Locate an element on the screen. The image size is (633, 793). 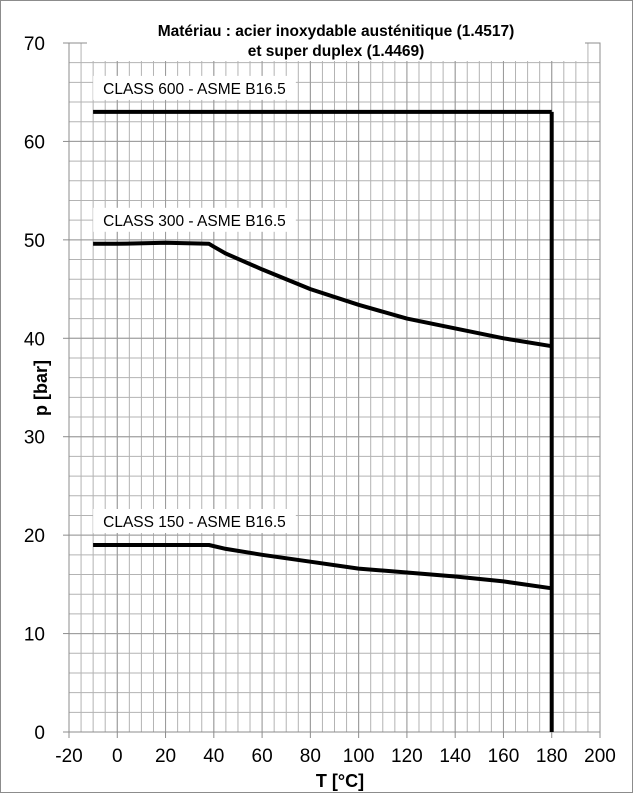
y-tick-label: 60 is located at coordinates (34, 142).